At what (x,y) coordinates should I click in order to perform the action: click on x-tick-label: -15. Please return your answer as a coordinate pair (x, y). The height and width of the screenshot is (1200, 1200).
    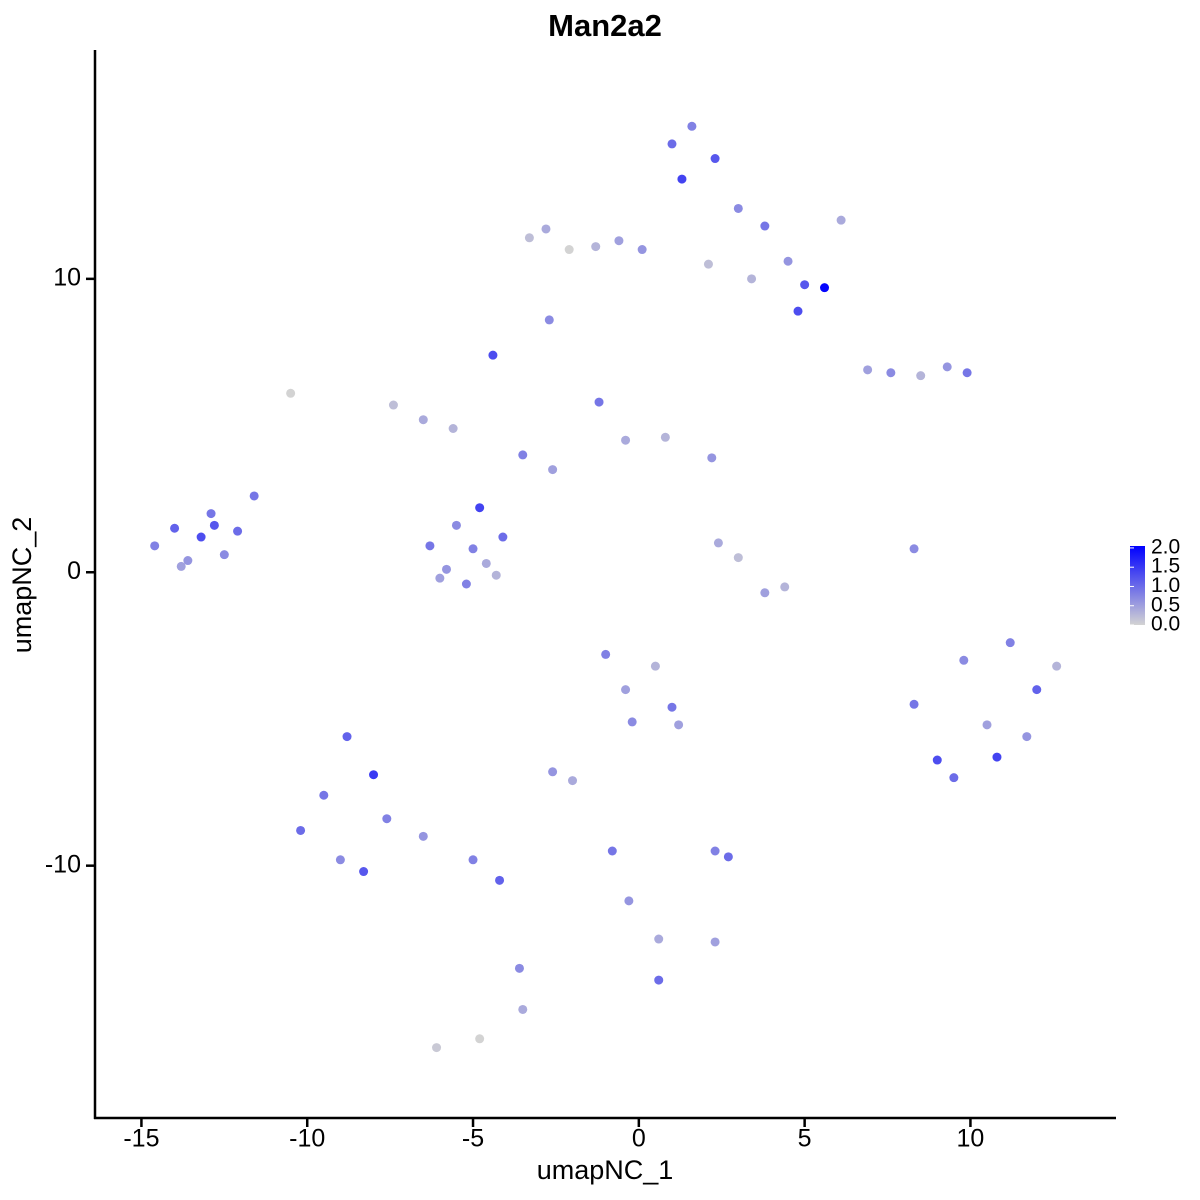
    Looking at the image, I should click on (141, 1139).